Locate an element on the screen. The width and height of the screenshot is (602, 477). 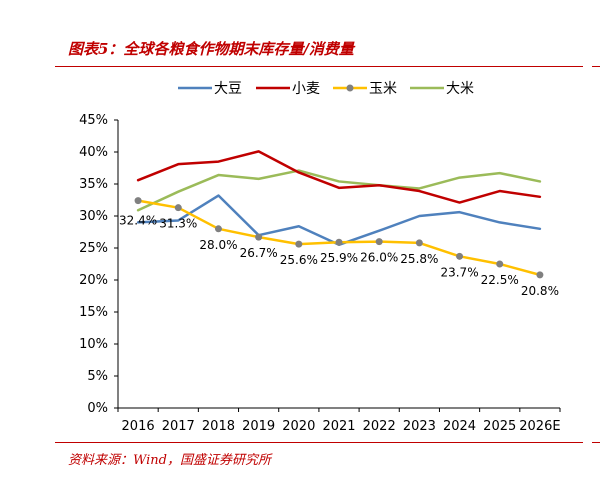
legend-label: 玉米 is located at coordinates (383, 89).